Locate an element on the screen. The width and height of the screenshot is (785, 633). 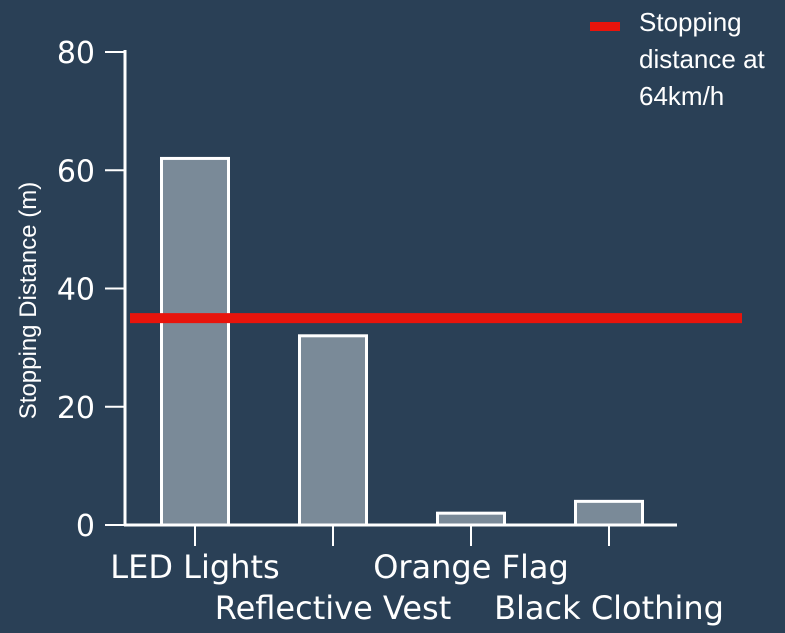
y-ticks-group: 0 20 40 60 80 is located at coordinates (91, 290).